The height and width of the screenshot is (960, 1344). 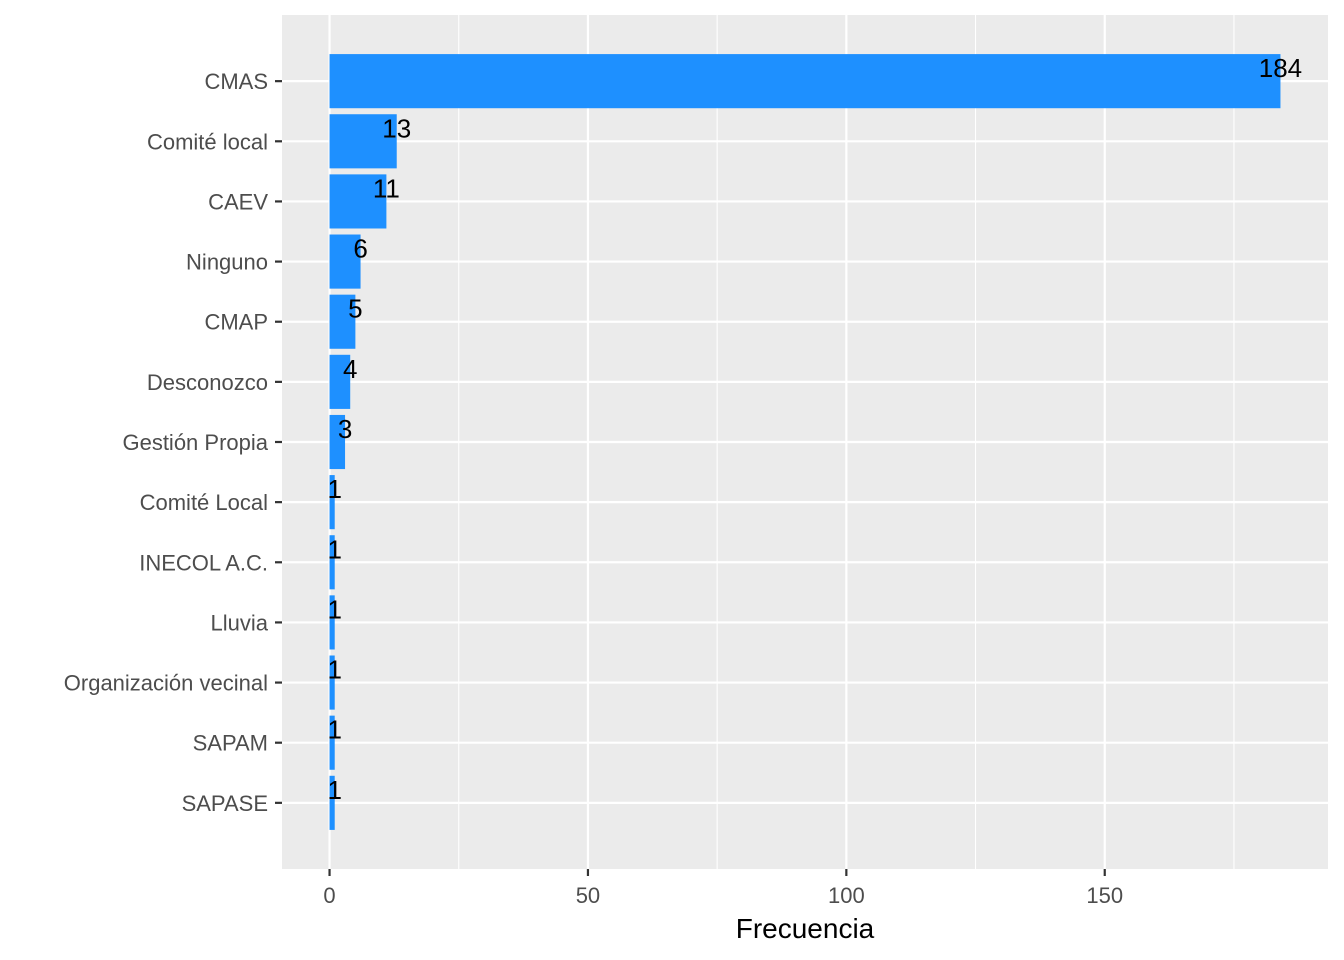 What do you see at coordinates (203, 562) in the screenshot?
I see `y-tick-label: INECOL A.C.` at bounding box center [203, 562].